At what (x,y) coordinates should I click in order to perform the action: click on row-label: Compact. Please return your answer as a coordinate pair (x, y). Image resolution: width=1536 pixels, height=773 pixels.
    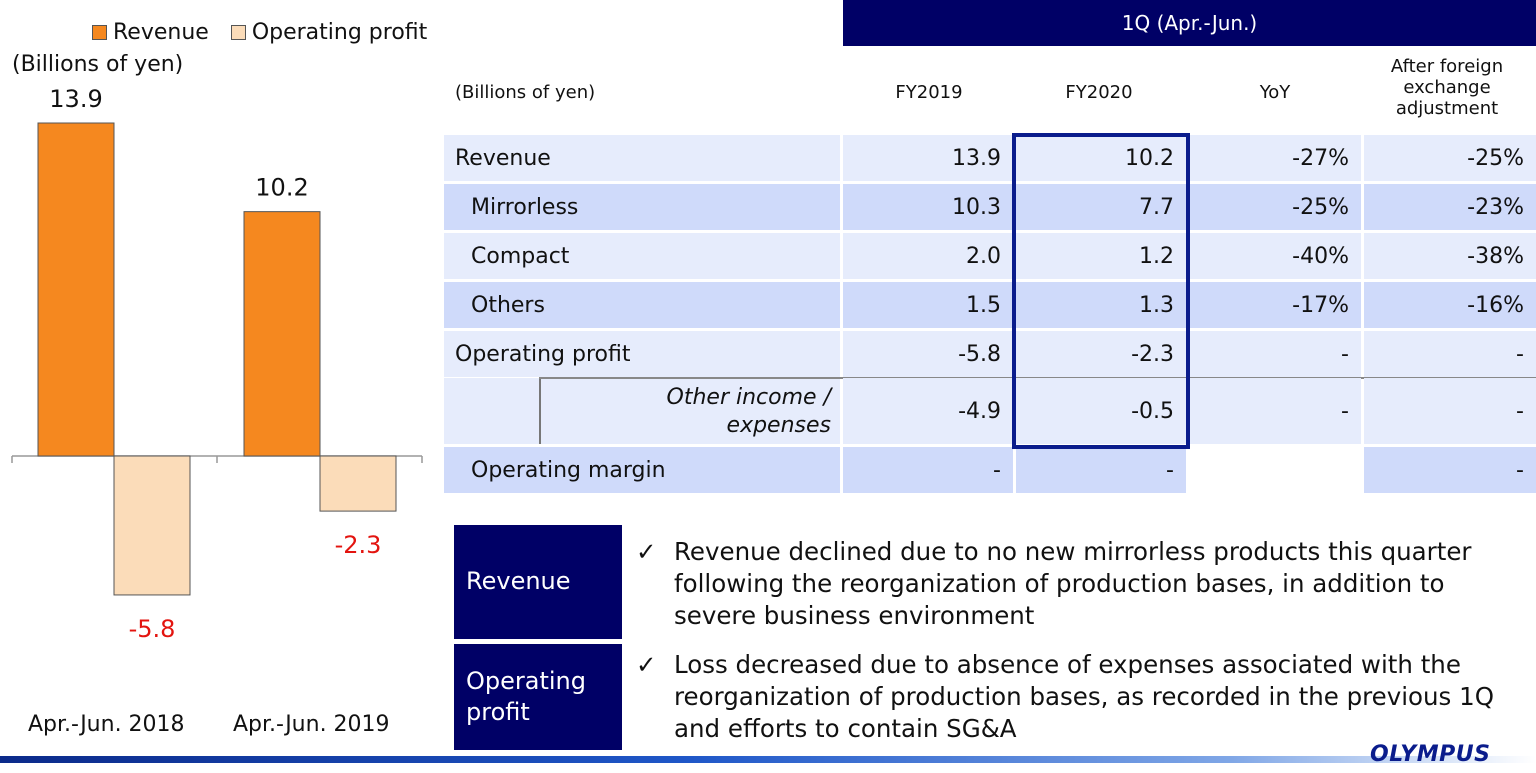
    Looking at the image, I should click on (642, 256).